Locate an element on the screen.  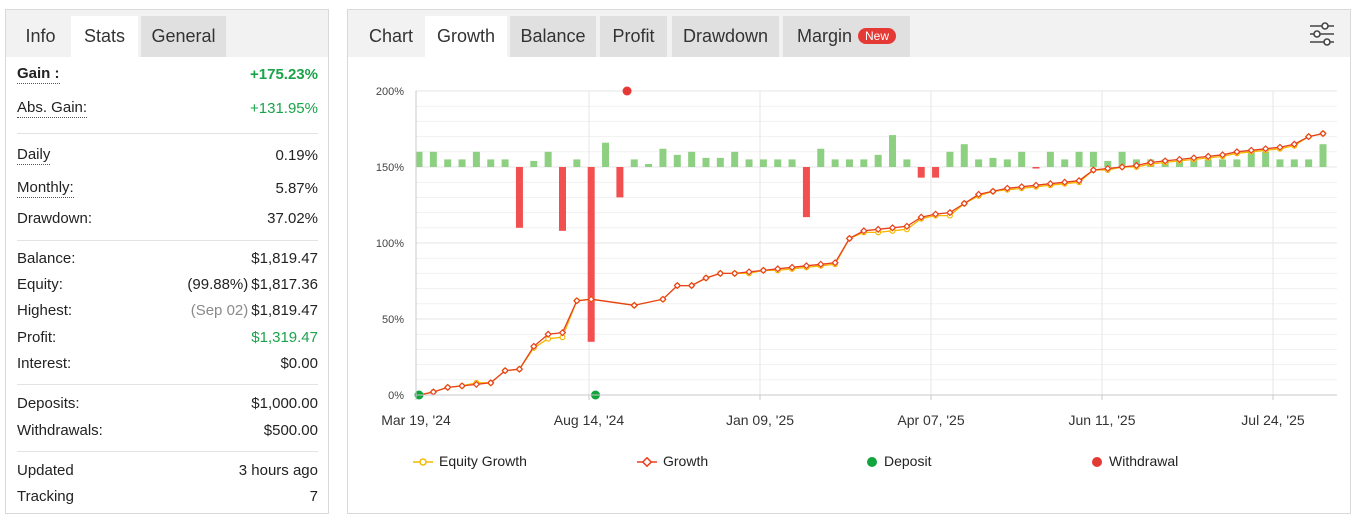
deposits-value: $1,000.00 is located at coordinates (284, 403).